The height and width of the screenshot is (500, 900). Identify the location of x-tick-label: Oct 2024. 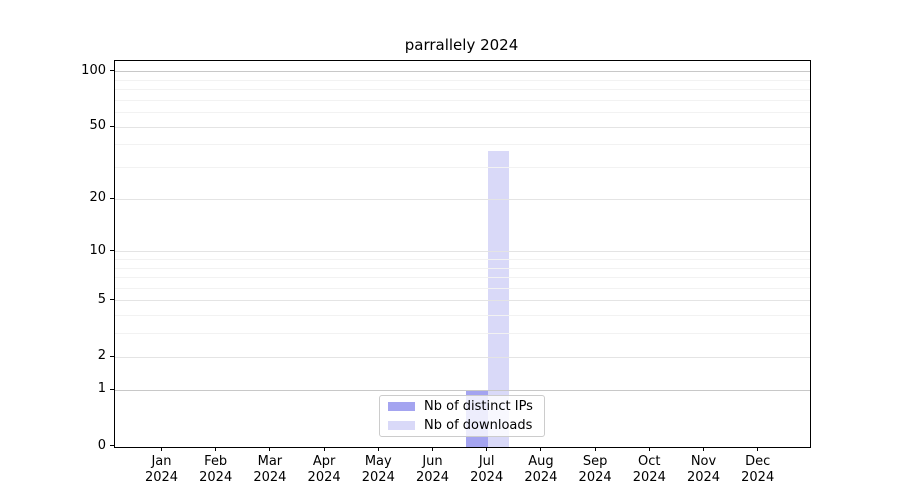
(649, 470).